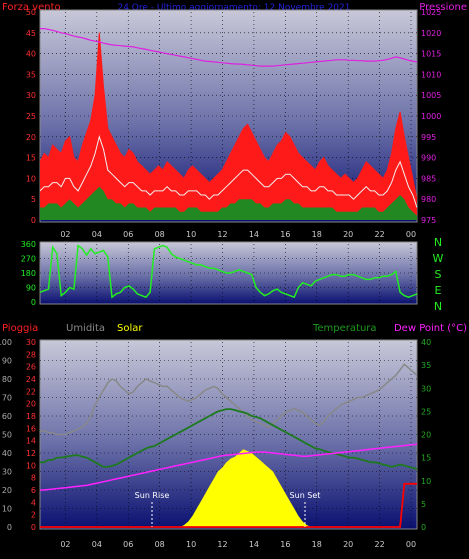 Image resolution: width=469 pixels, height=559 pixels. I want to click on y-tick-rain: 6, so click(33, 490).